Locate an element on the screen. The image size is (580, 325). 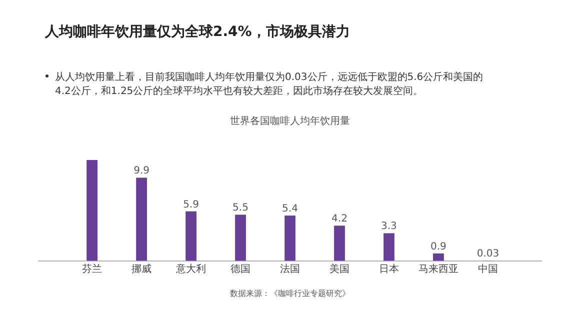
x-tick-label: 意大利 is located at coordinates (190, 269).